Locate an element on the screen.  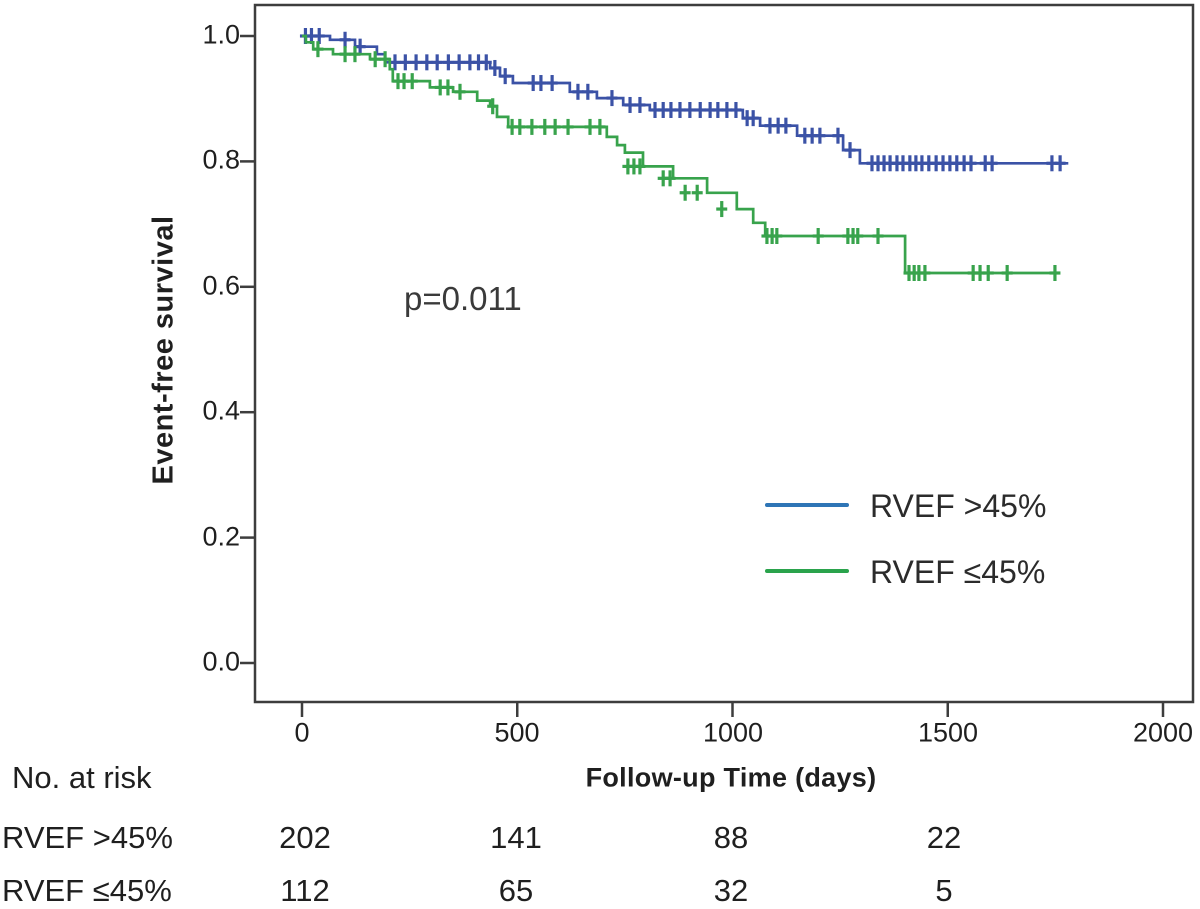
risk-row-label-rvef-gt45: RVEF >45% is located at coordinates (87, 837).